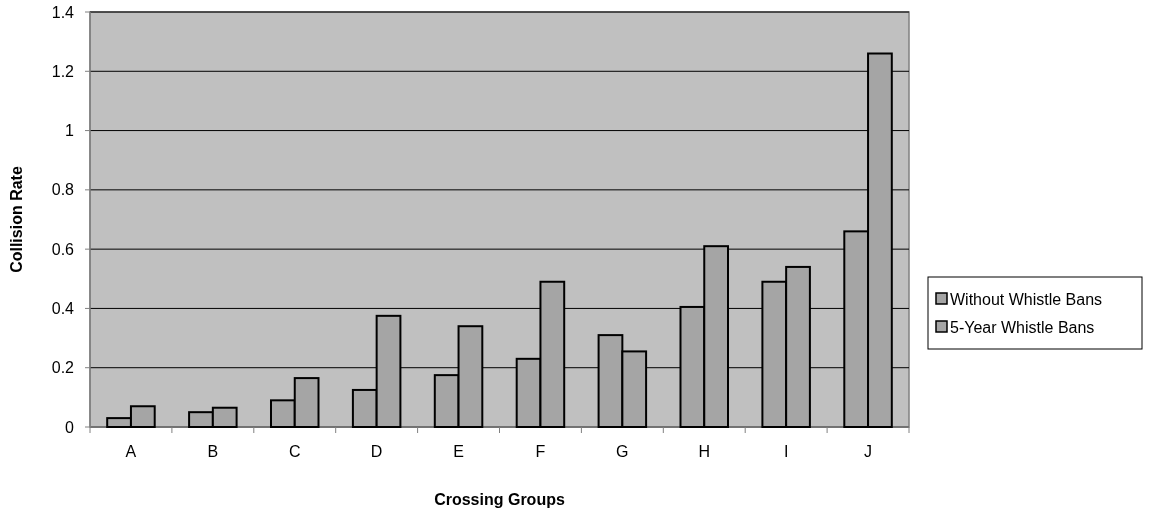  Describe the element at coordinates (786, 451) in the screenshot. I see `x-tick-label: I` at that location.